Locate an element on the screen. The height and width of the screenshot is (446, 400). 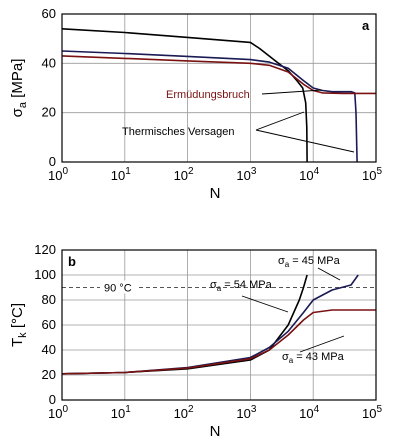
y-axis-title-sub: k is located at coordinates (23, 335).